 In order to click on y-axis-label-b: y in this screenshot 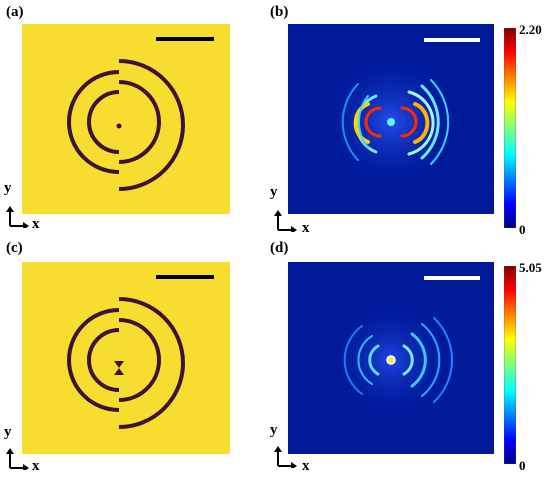, I will do `click(274, 192)`.